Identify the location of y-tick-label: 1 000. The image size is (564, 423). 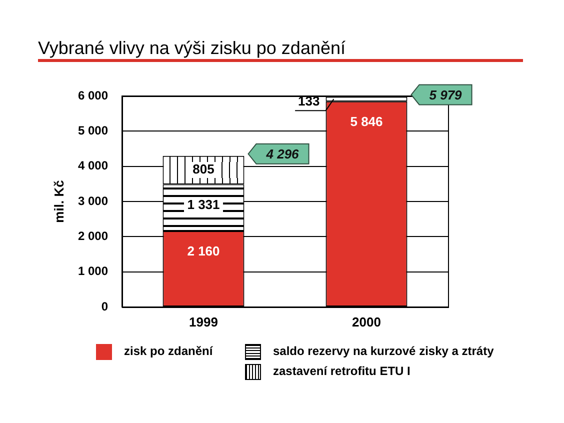
(93, 271).